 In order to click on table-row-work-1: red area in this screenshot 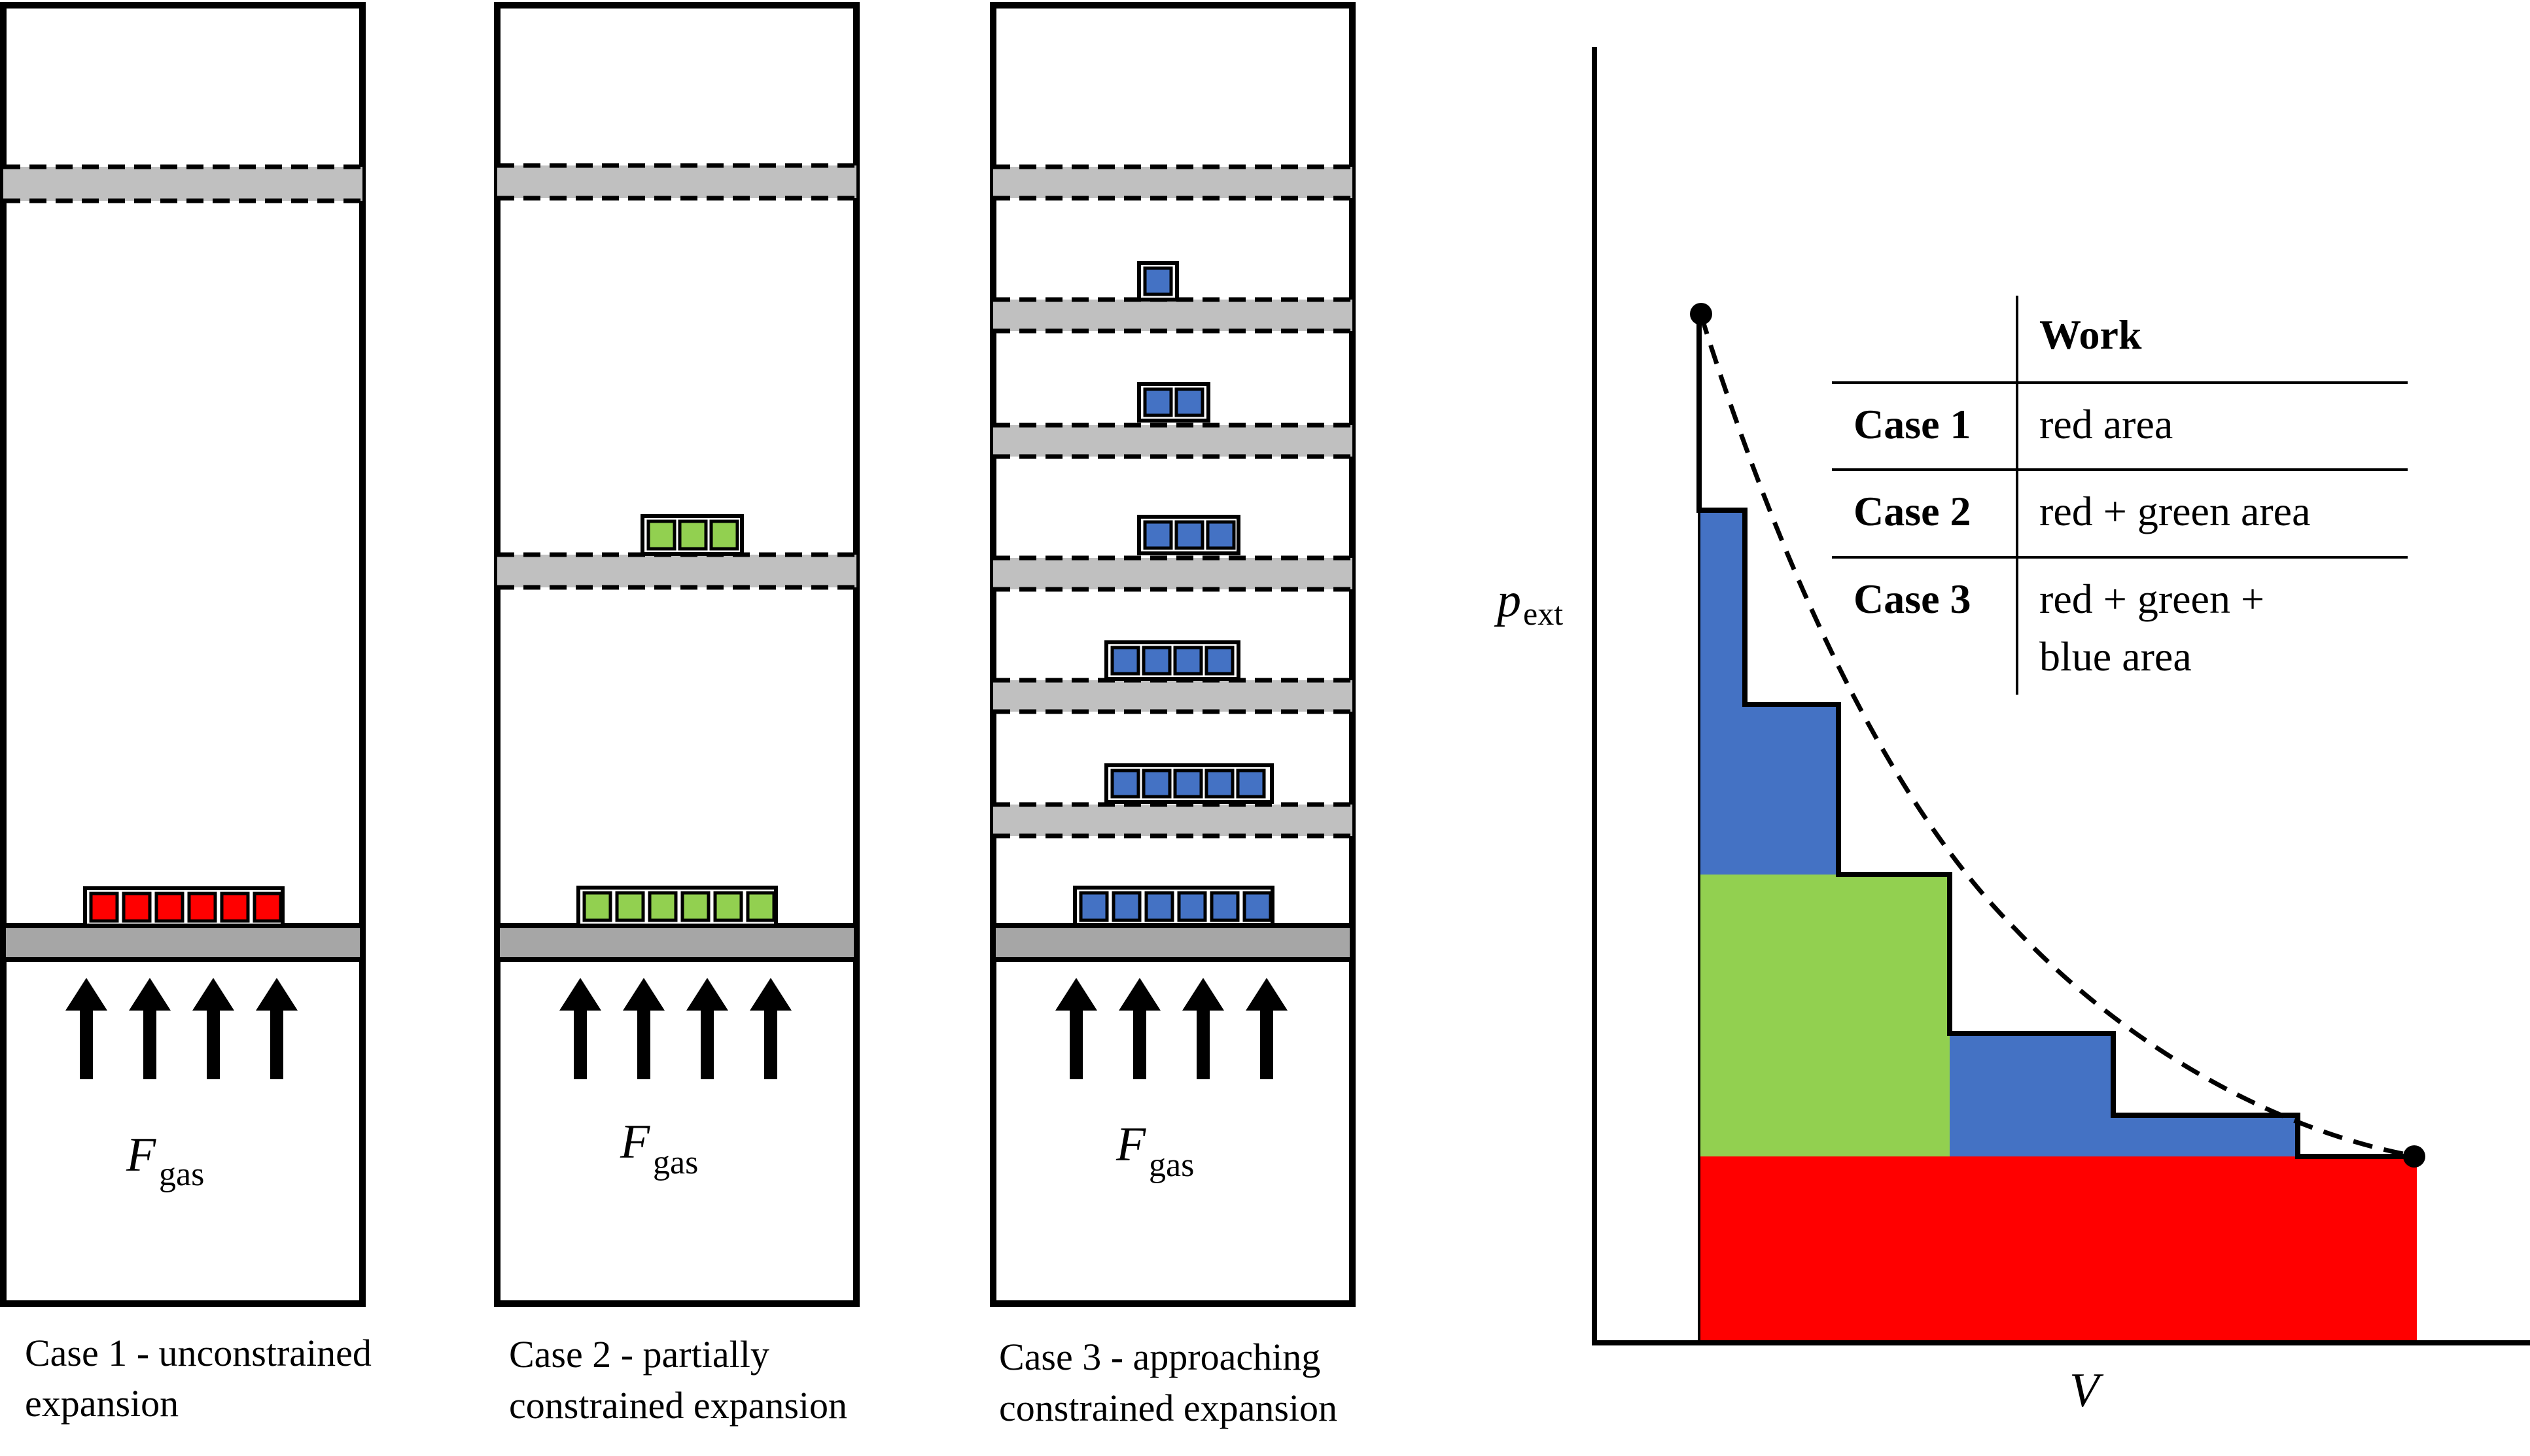, I will do `click(2106, 424)`.